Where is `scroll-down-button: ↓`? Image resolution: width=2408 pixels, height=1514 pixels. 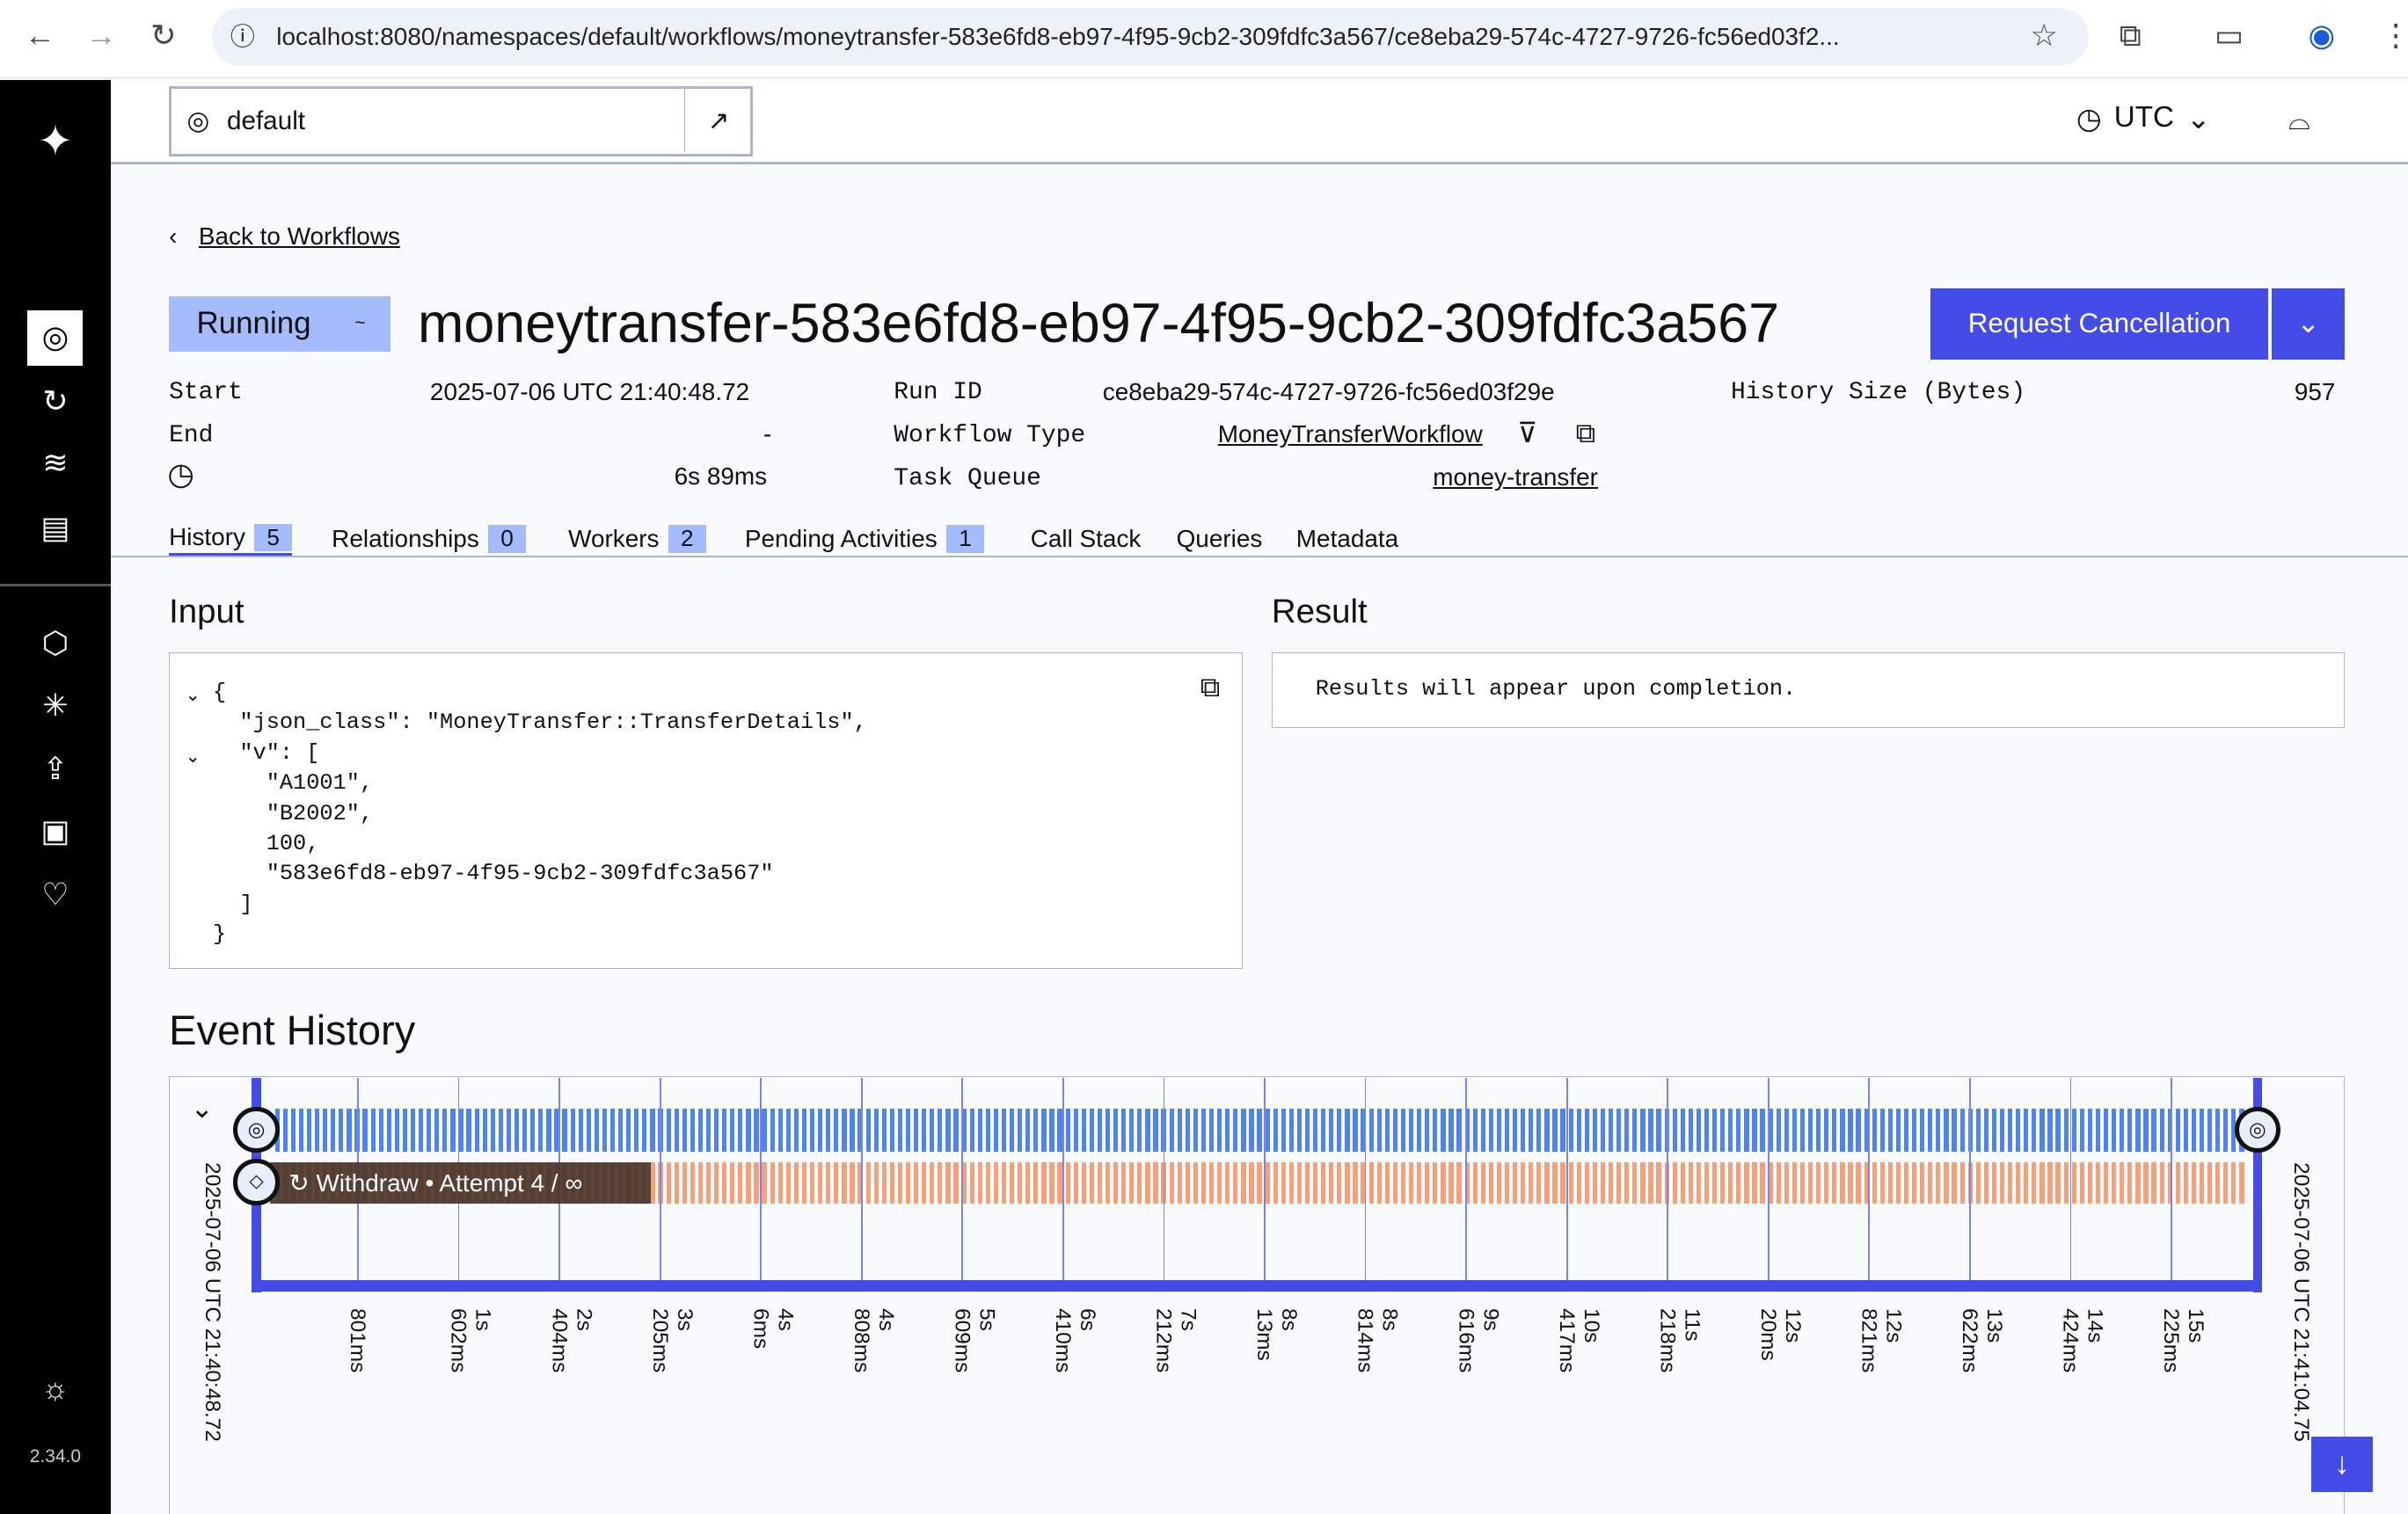
scroll-down-button: ↓ is located at coordinates (2342, 1465).